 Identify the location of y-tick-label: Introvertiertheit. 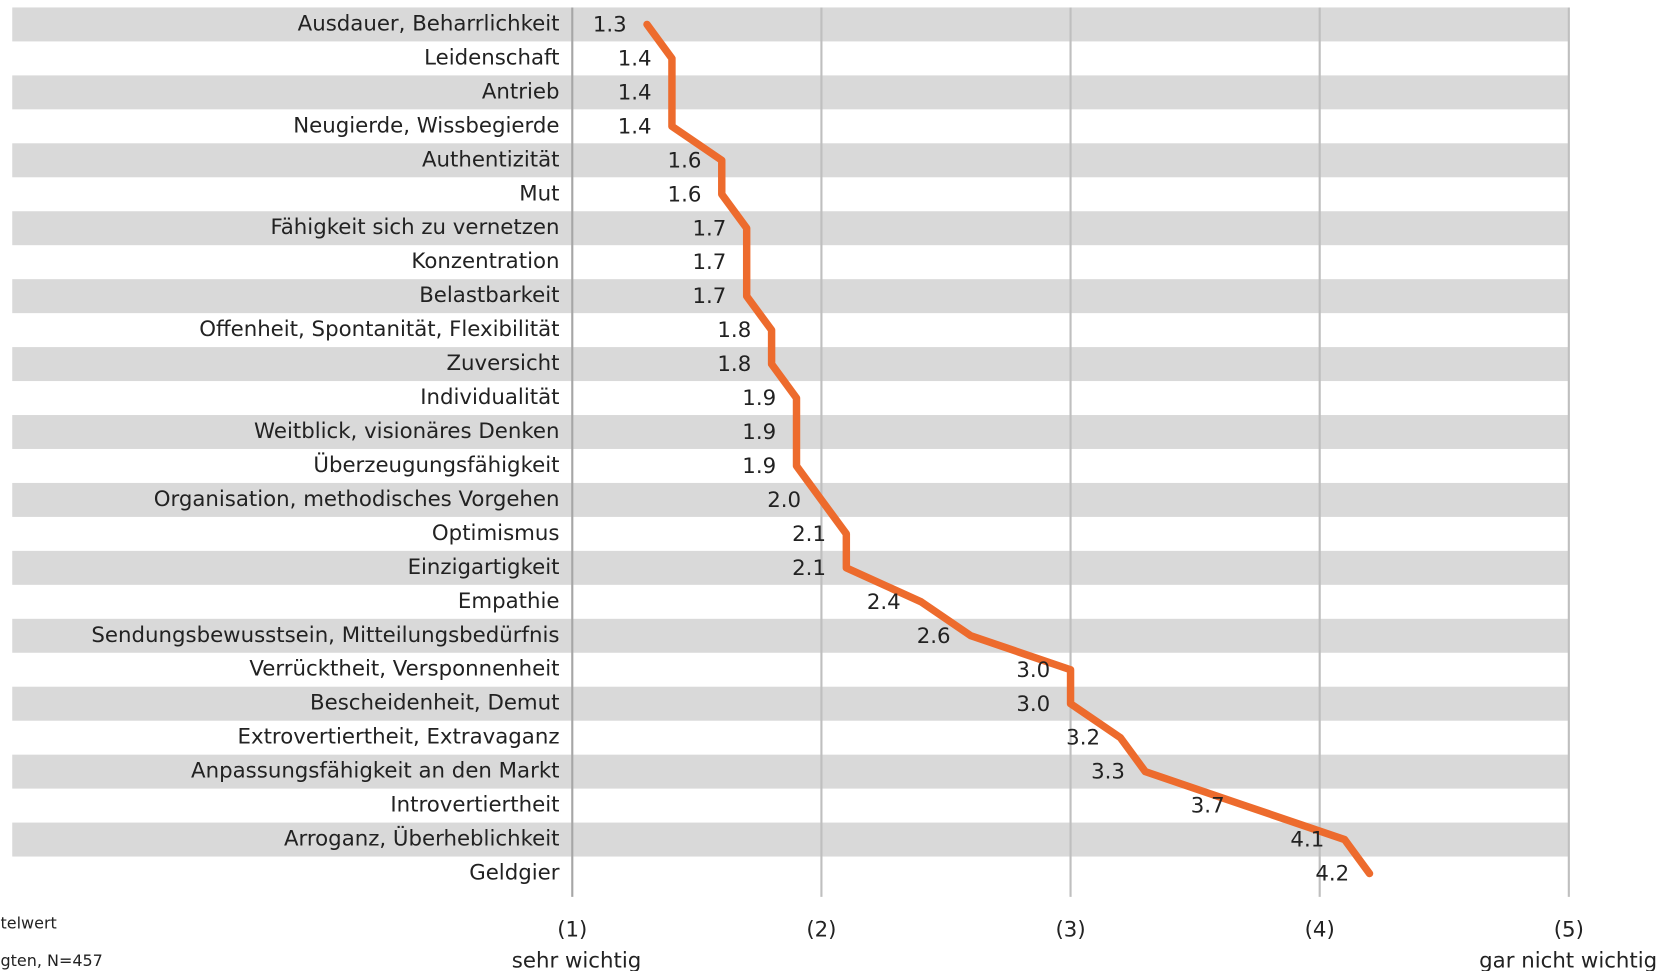
(474, 805).